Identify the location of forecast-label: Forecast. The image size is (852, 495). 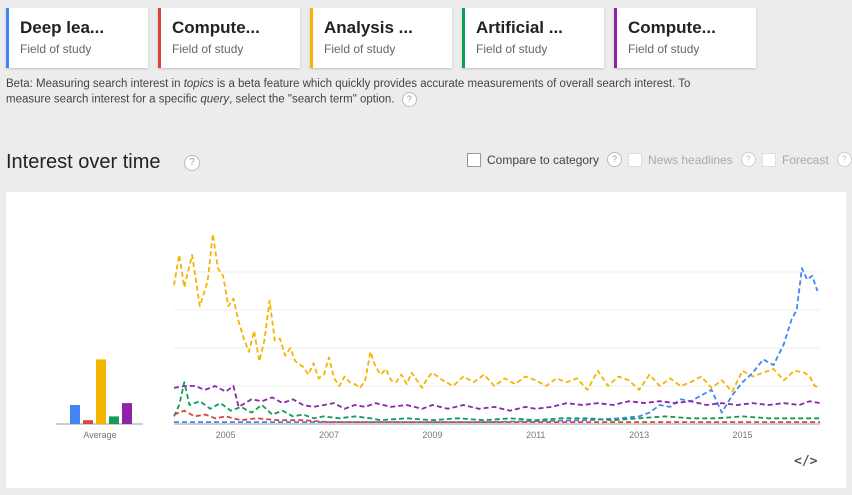
(805, 159).